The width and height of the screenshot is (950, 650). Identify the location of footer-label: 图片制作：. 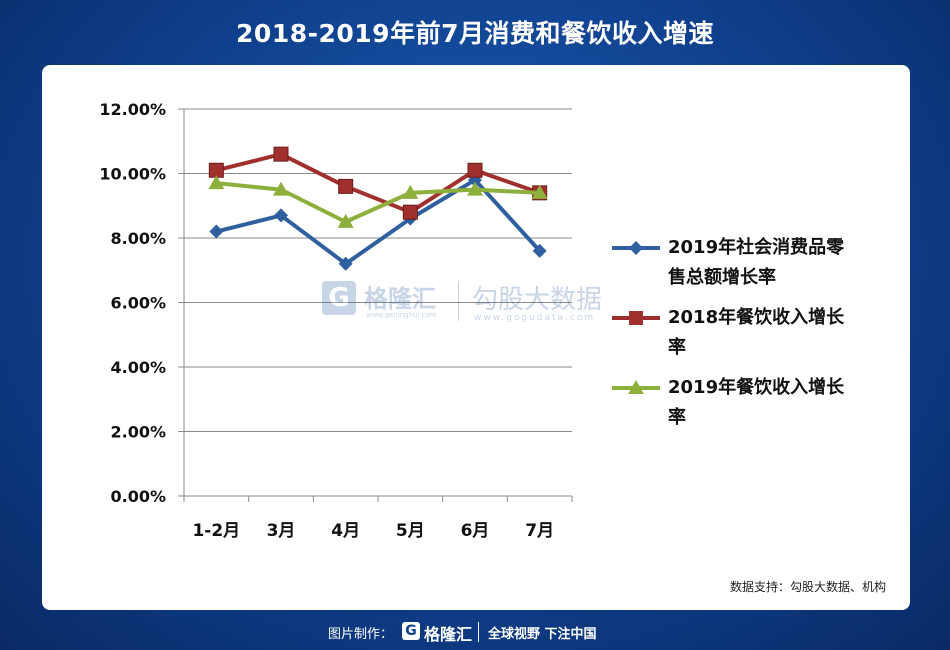
(361, 634).